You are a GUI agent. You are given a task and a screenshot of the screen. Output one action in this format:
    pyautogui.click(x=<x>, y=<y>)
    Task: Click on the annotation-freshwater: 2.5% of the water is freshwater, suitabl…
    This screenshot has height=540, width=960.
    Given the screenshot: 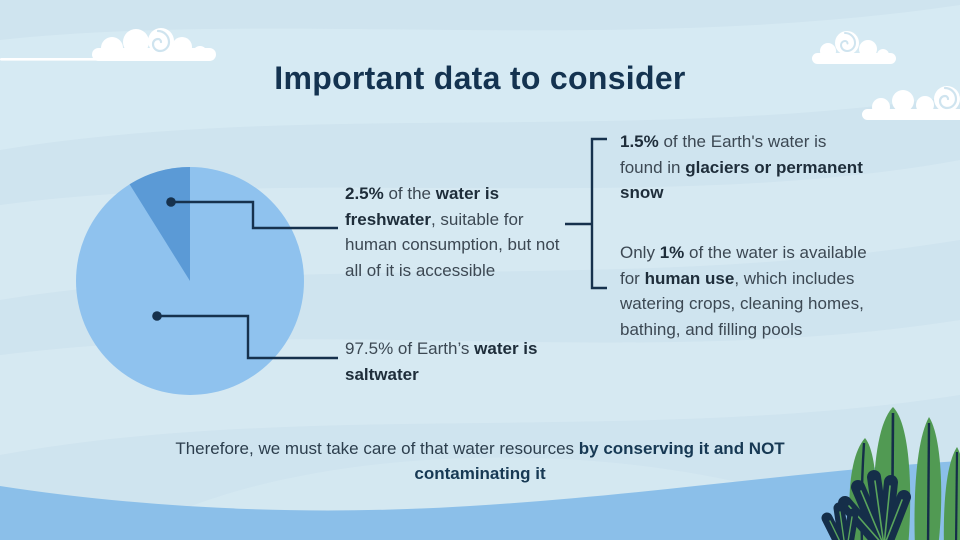 What is the action you would take?
    pyautogui.click(x=452, y=232)
    